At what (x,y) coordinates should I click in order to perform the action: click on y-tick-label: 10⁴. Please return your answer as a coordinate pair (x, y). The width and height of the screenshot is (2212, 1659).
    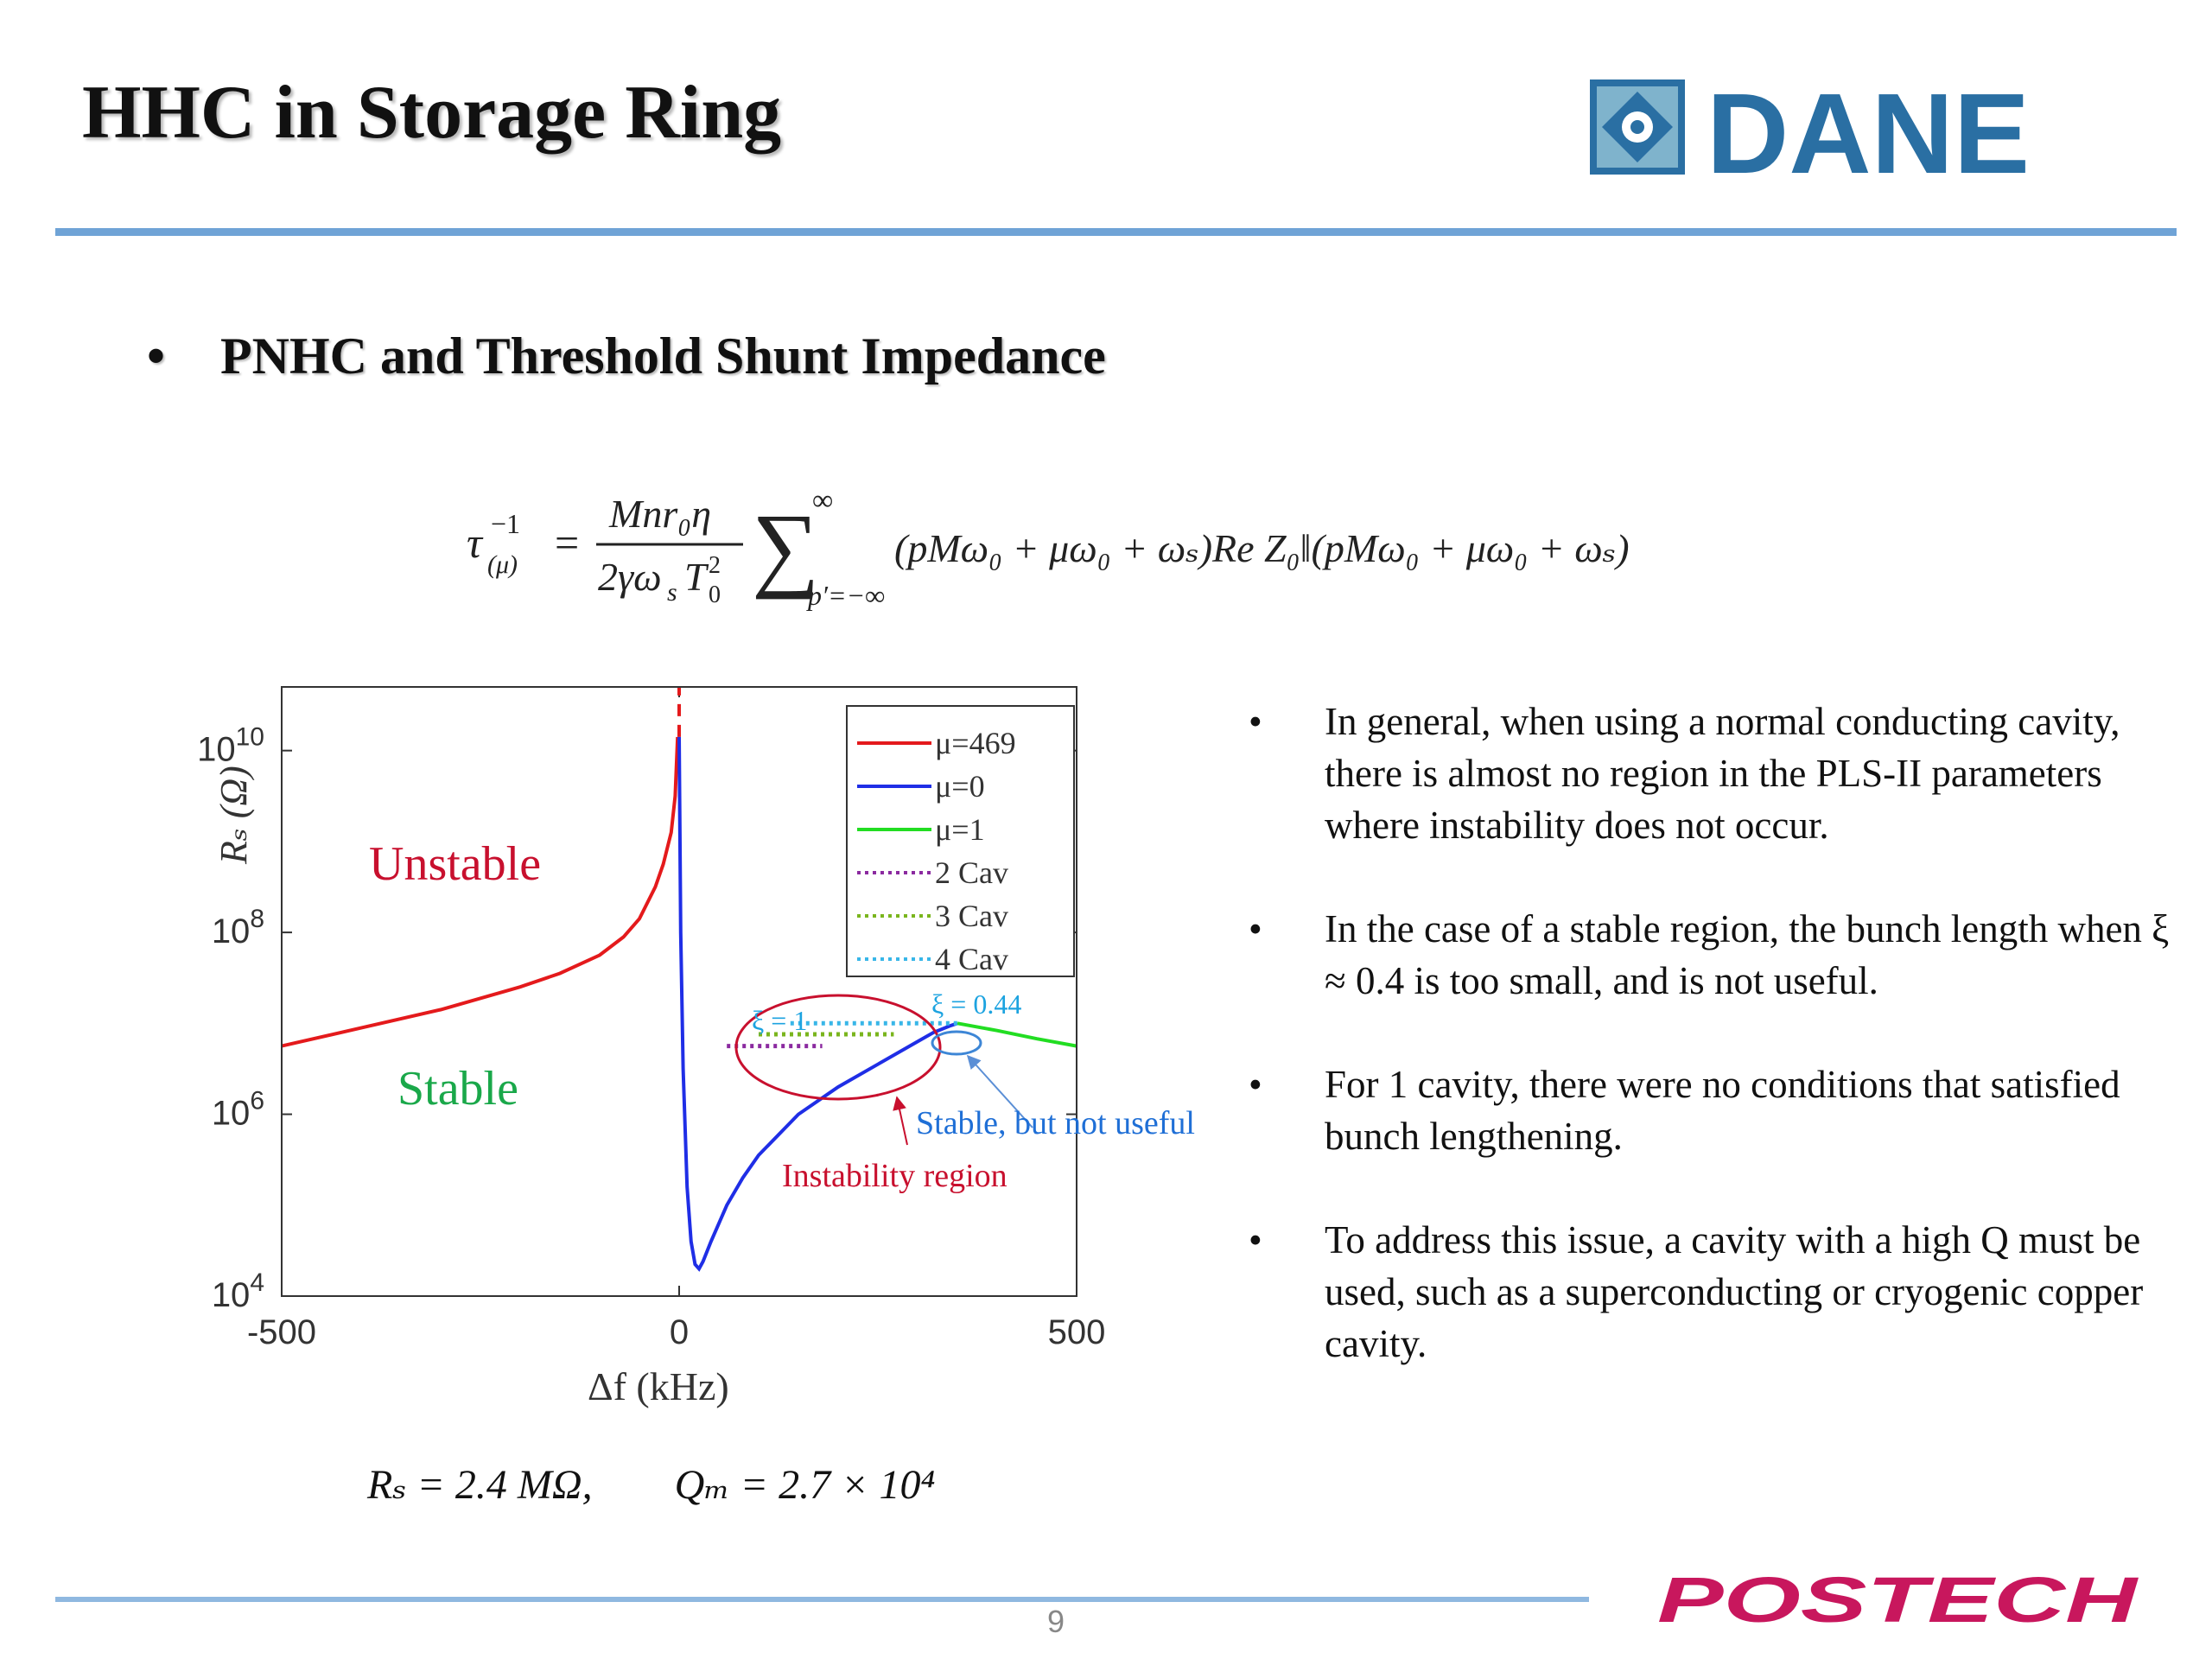
    Looking at the image, I should click on (238, 1291).